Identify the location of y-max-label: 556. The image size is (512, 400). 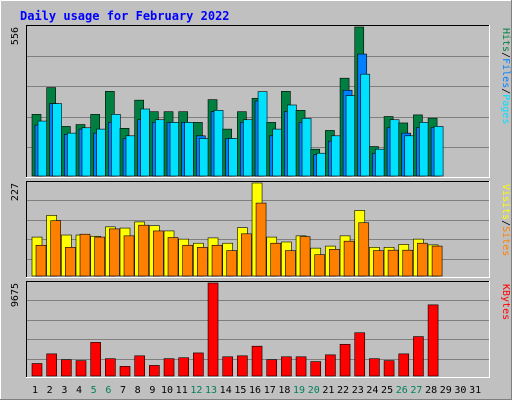
(15, 36).